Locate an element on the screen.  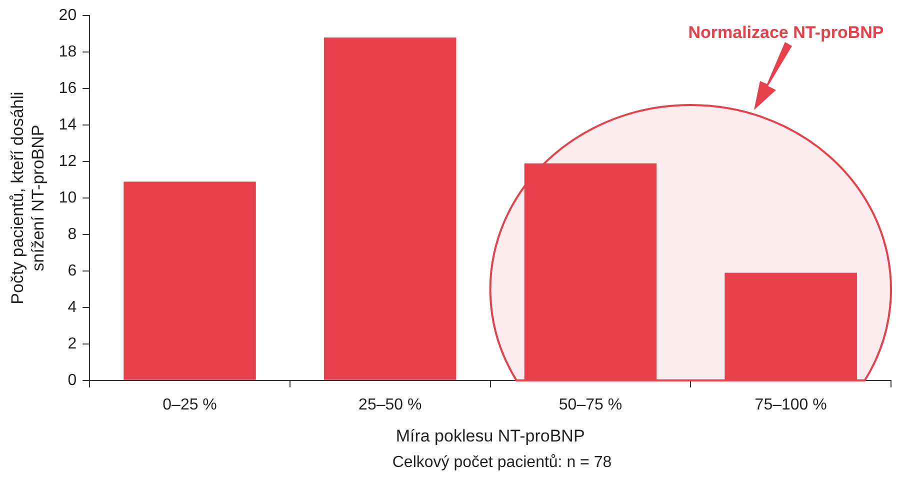
y-tick-label: 2 is located at coordinates (72, 343).